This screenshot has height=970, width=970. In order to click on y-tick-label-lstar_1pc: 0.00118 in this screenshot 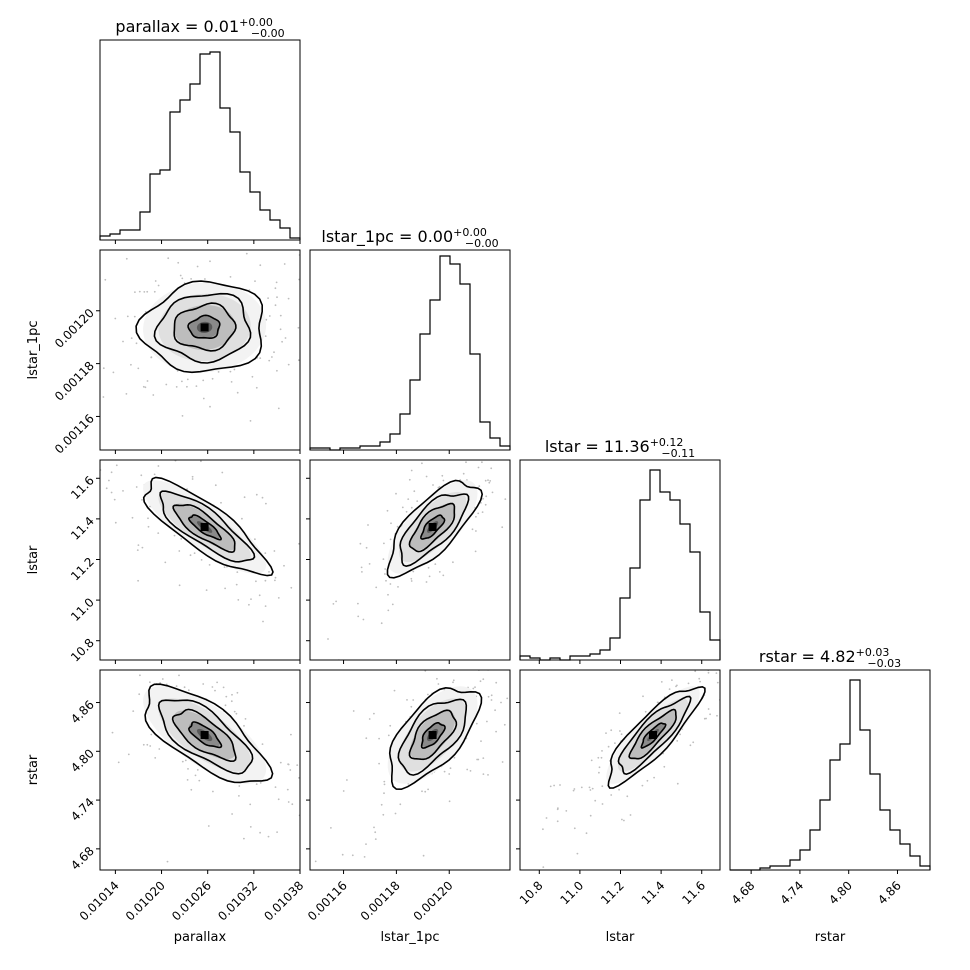, I will do `click(74, 381)`.